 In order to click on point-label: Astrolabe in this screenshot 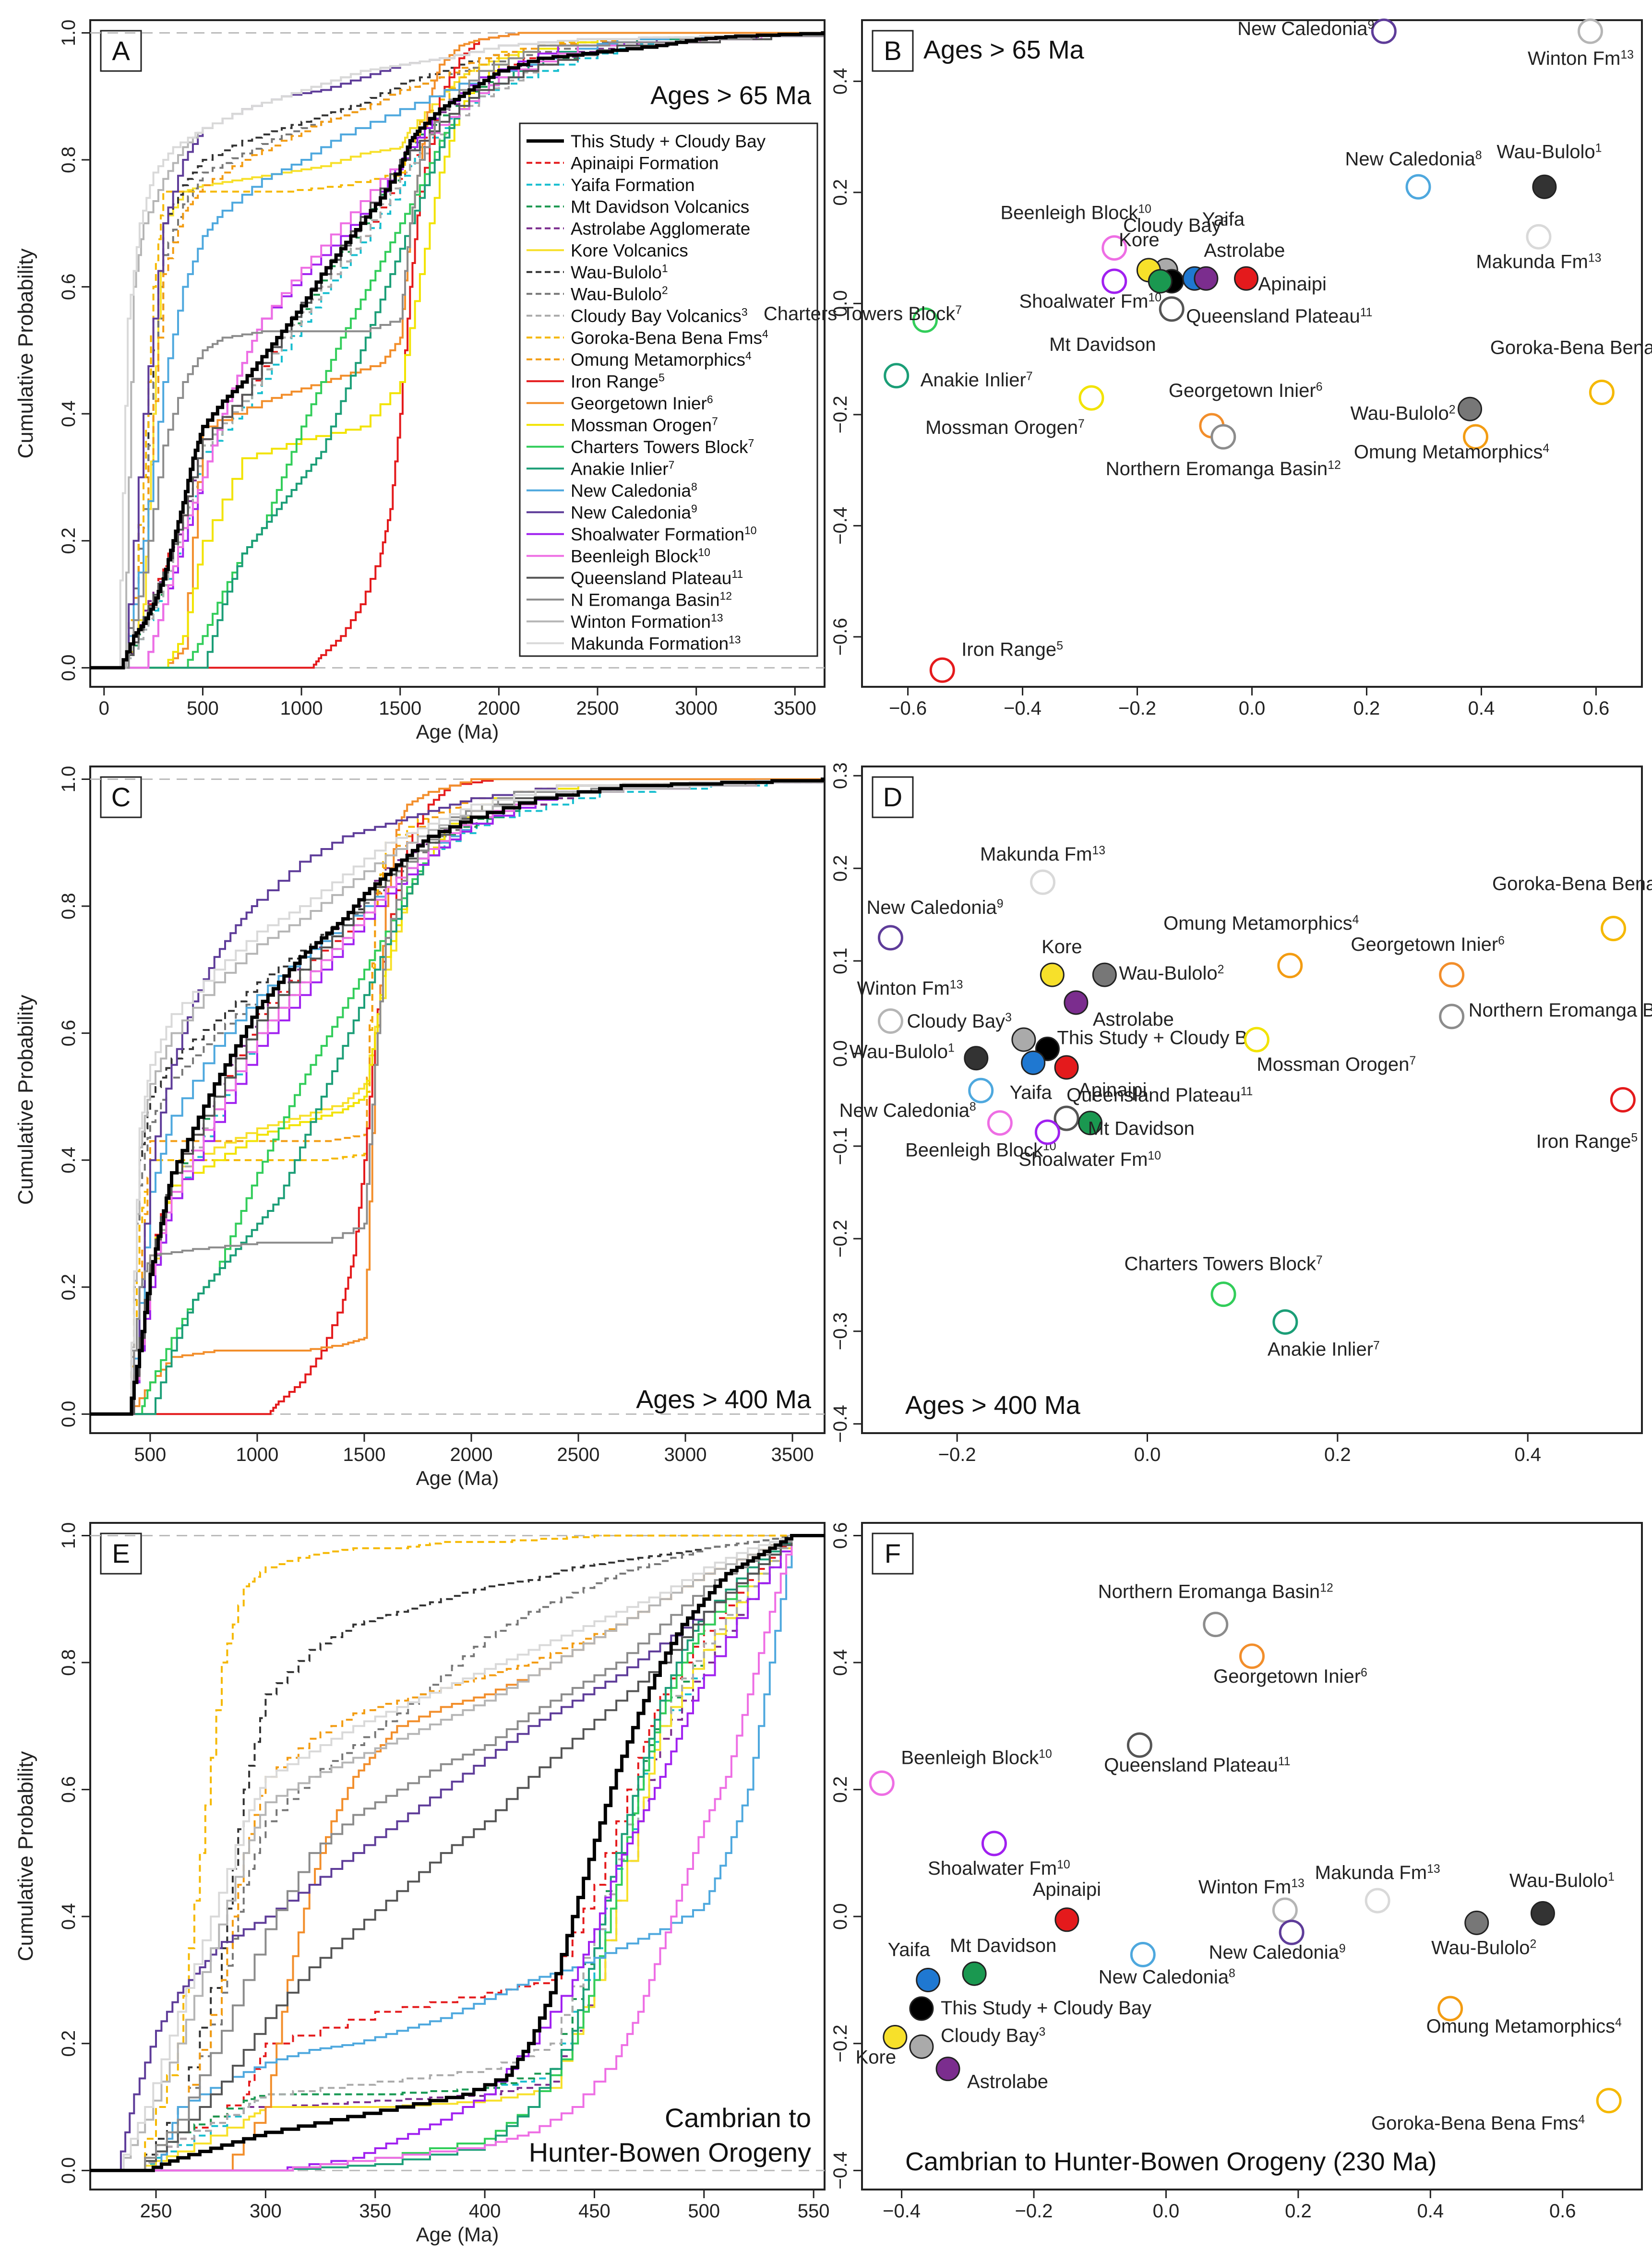, I will do `click(1133, 1019)`.